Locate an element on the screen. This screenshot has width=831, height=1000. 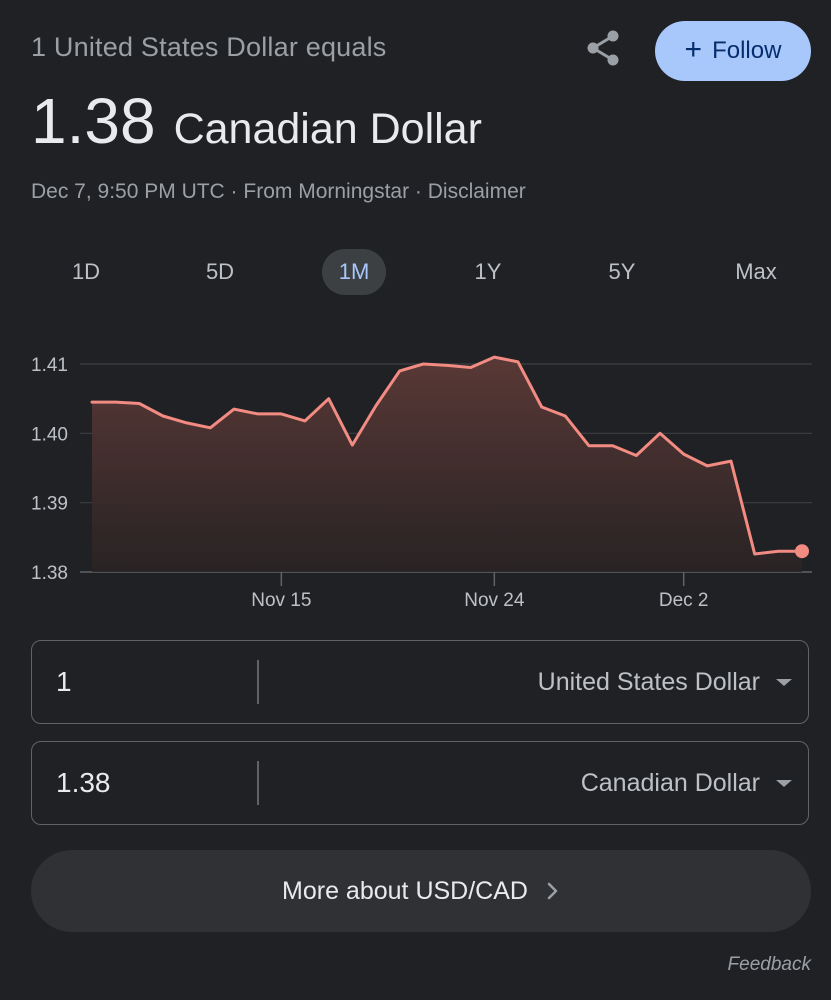
from-currency-field: 1 United States Dollar is located at coordinates (420, 682).